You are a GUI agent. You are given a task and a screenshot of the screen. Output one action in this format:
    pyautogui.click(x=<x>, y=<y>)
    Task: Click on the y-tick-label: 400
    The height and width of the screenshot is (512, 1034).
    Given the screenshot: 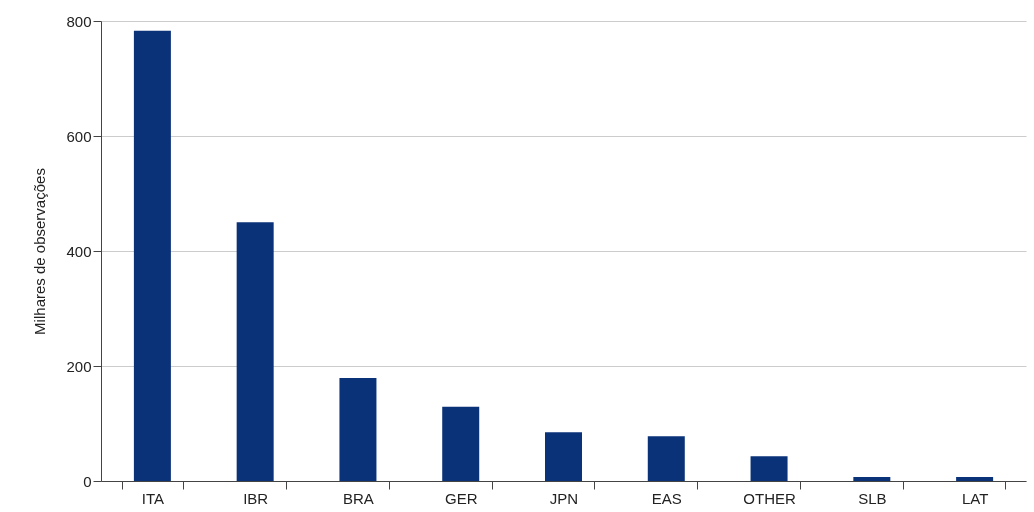 What is the action you would take?
    pyautogui.click(x=79, y=251)
    